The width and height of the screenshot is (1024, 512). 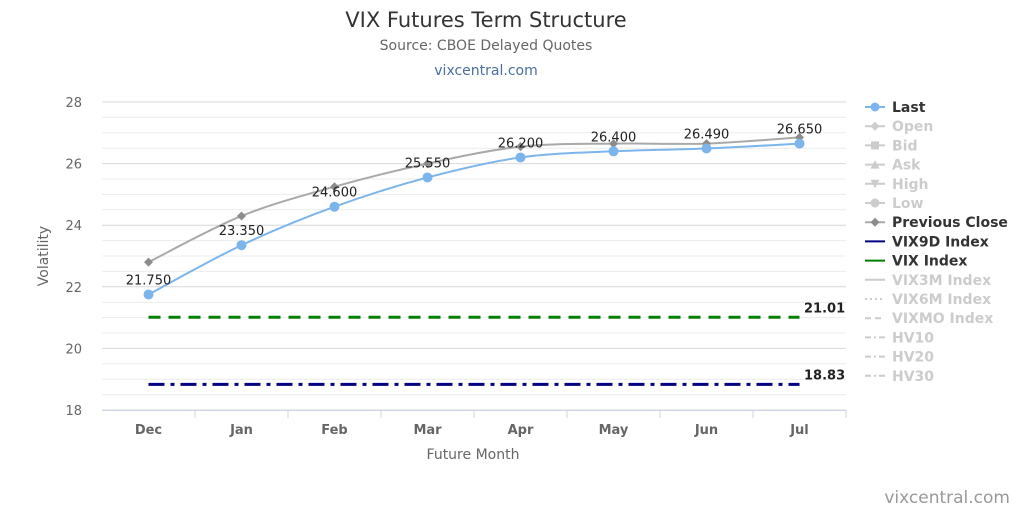 I want to click on legend-label: VIX3M Index, so click(x=941, y=281).